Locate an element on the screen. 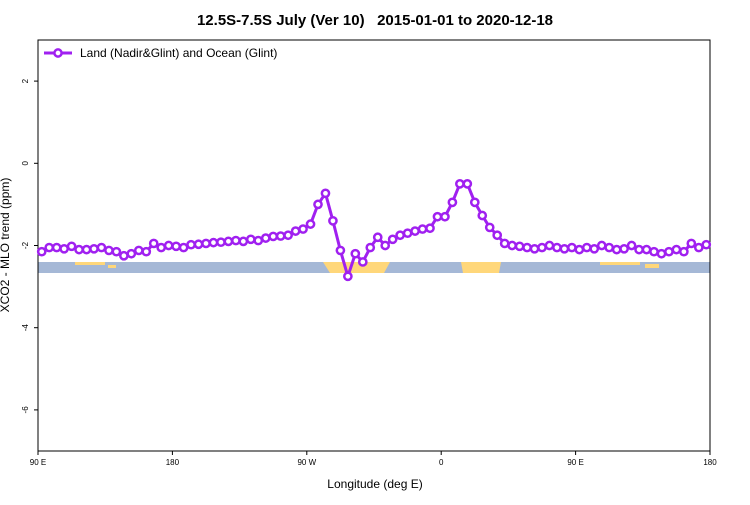 This screenshot has width=750, height=505. land-strip is located at coordinates (374, 267).